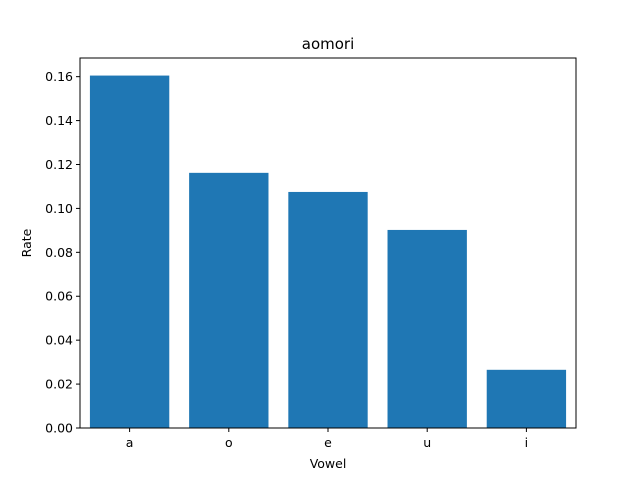 The height and width of the screenshot is (480, 640). Describe the element at coordinates (526, 398) in the screenshot. I see `bar-i` at that location.